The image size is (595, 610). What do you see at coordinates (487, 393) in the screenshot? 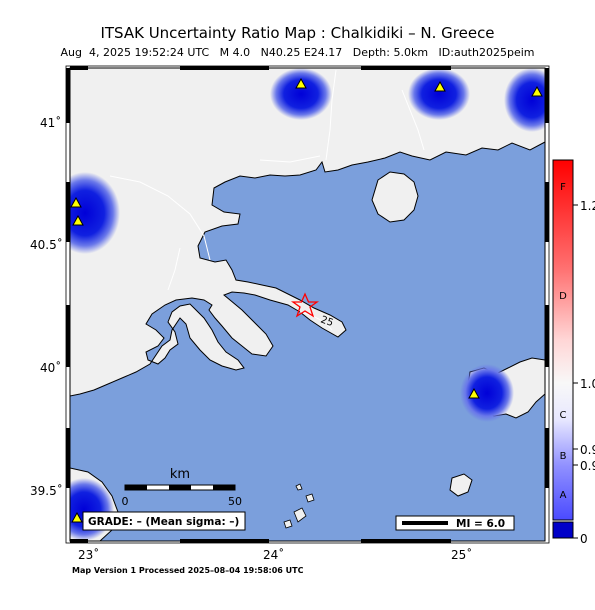
I see `zone-limnos` at bounding box center [487, 393].